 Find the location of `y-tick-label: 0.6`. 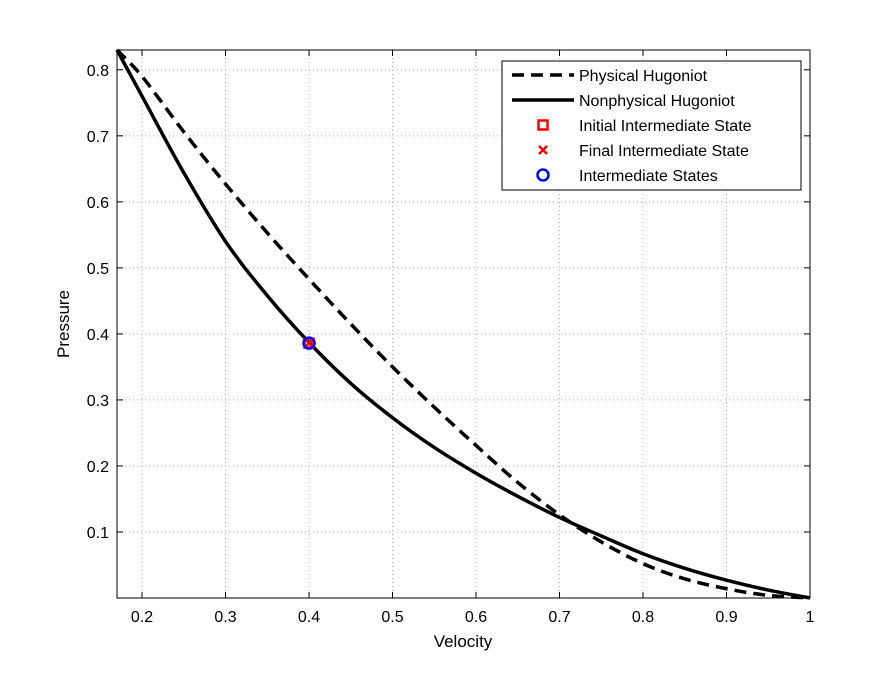

y-tick-label: 0.6 is located at coordinates (98, 203).